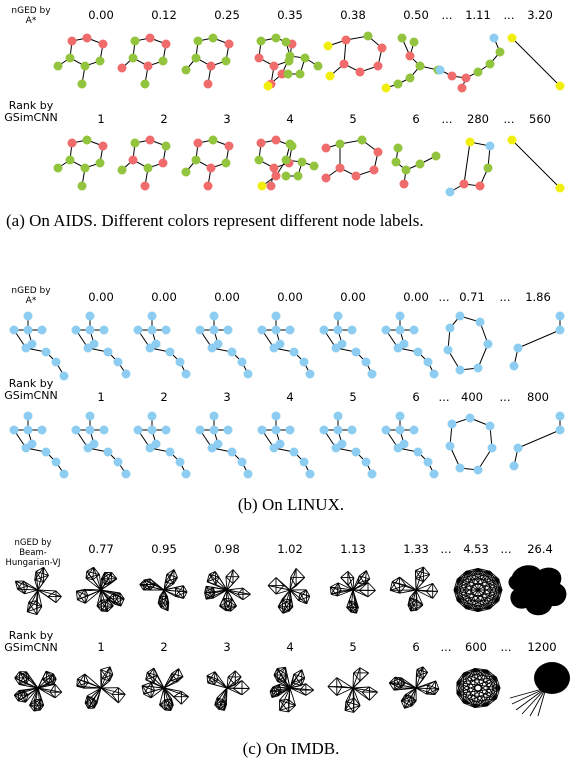 The height and width of the screenshot is (769, 582). What do you see at coordinates (164, 397) in the screenshot?
I see `linux-rank-value: 2` at bounding box center [164, 397].